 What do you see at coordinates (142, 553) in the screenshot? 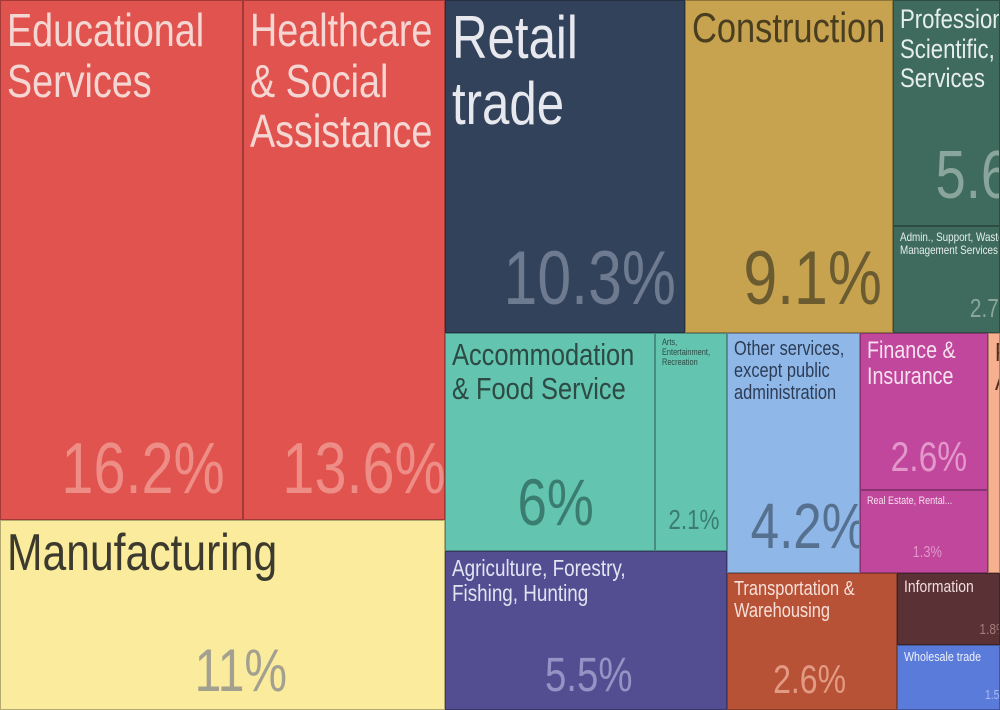
I see `tile-label: Manufacturing` at bounding box center [142, 553].